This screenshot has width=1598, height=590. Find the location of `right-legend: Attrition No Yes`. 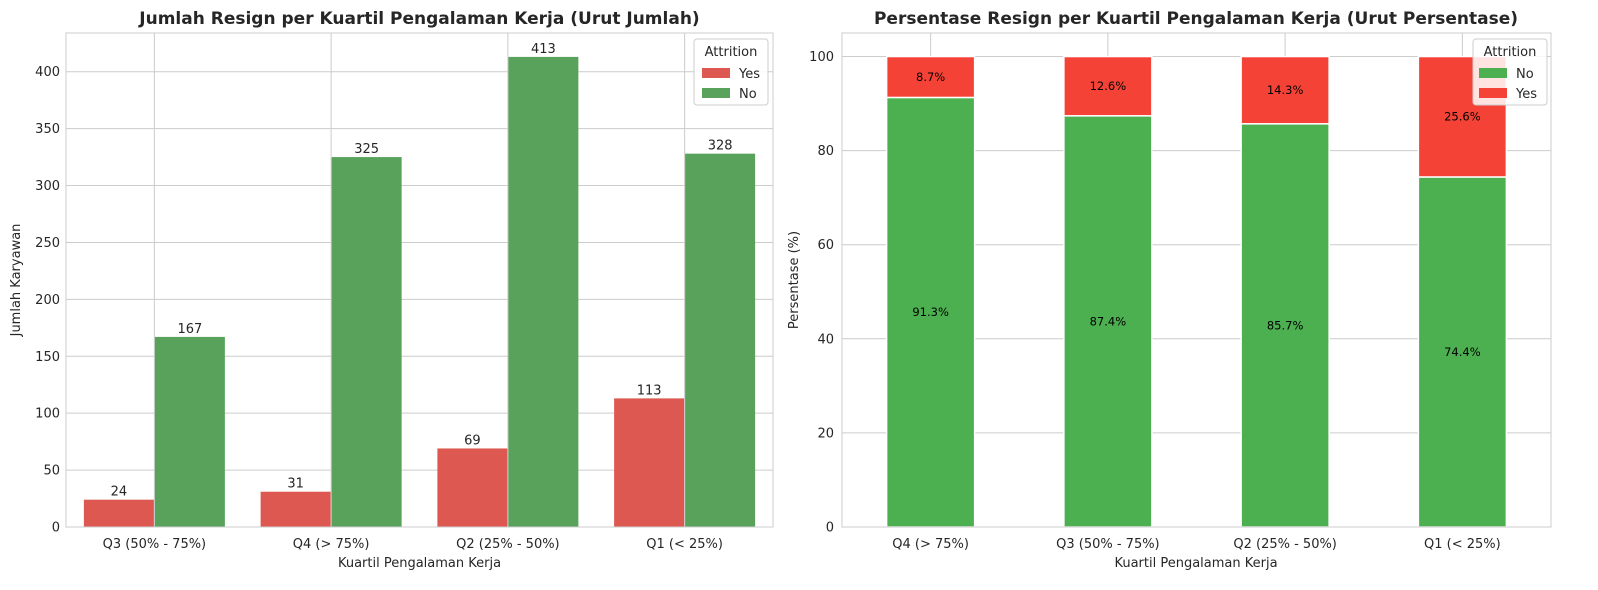

right-legend: Attrition No Yes is located at coordinates (1510, 72).